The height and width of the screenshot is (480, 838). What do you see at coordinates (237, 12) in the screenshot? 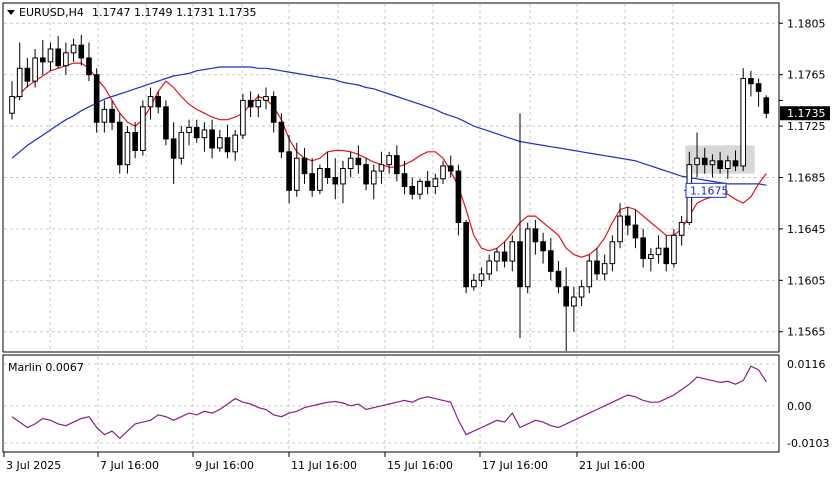
I see `ohlc-close: 1.1735` at bounding box center [237, 12].